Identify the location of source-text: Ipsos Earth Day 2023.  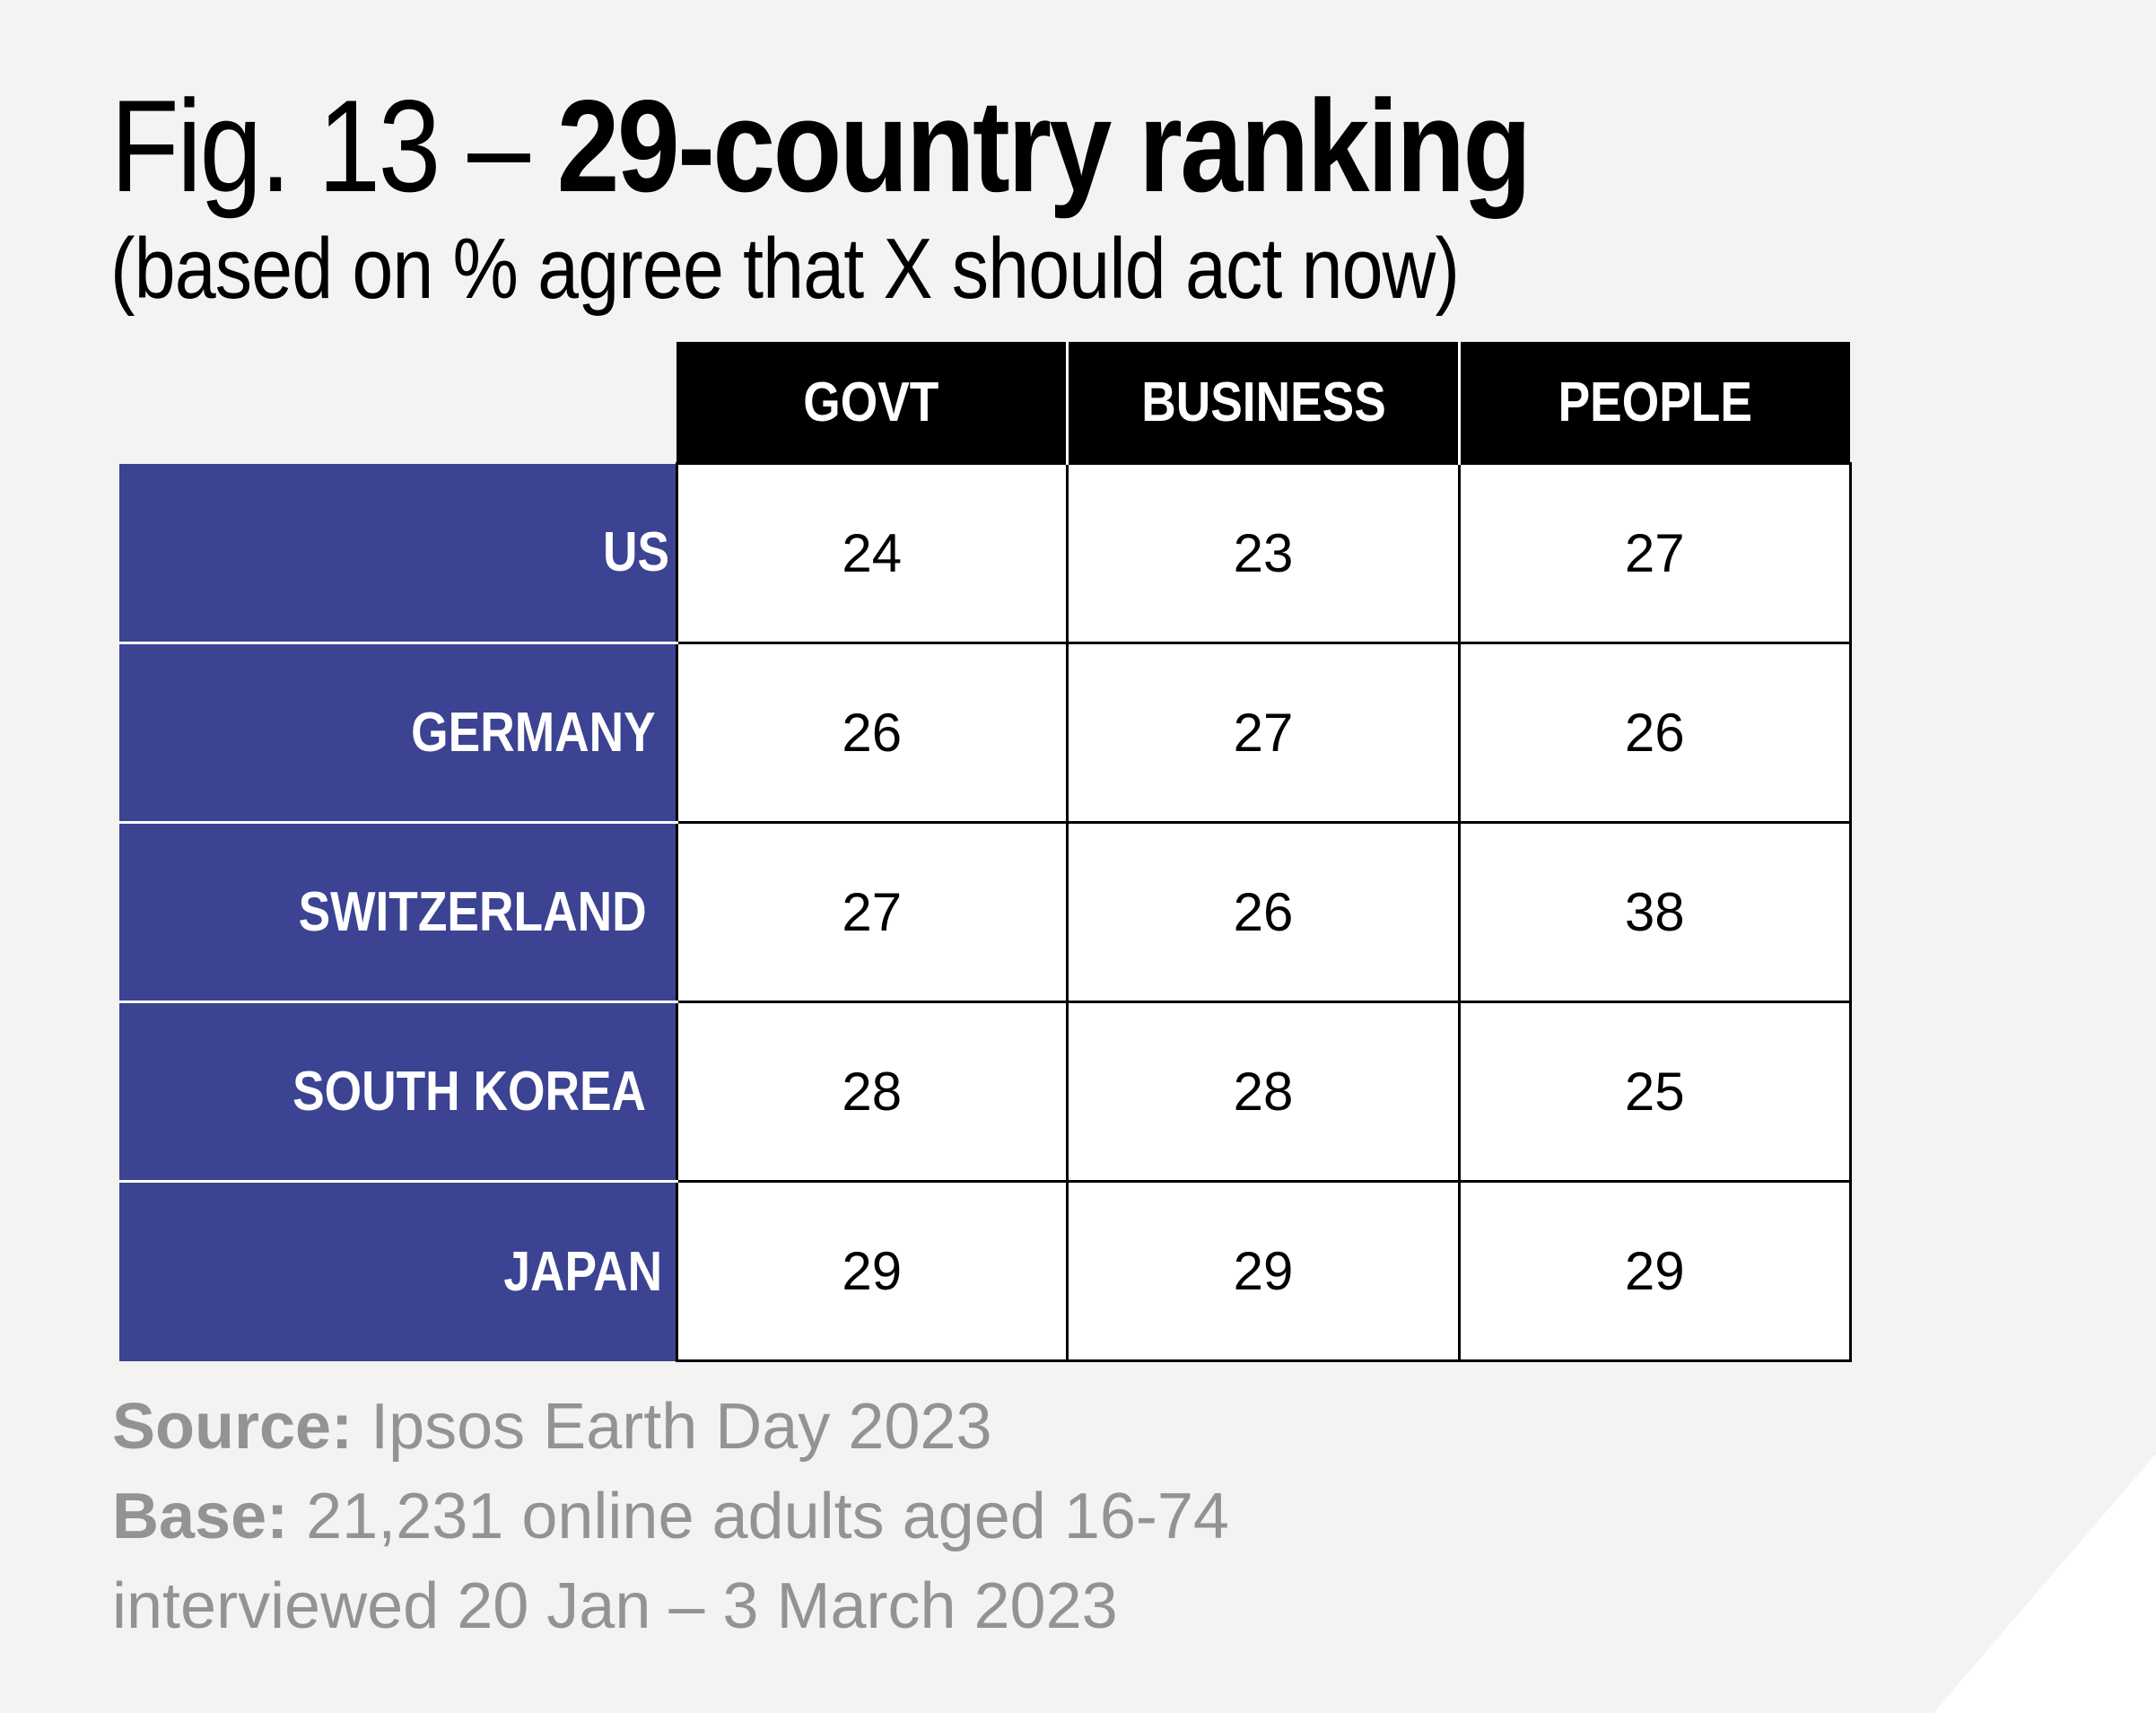
(672, 1427).